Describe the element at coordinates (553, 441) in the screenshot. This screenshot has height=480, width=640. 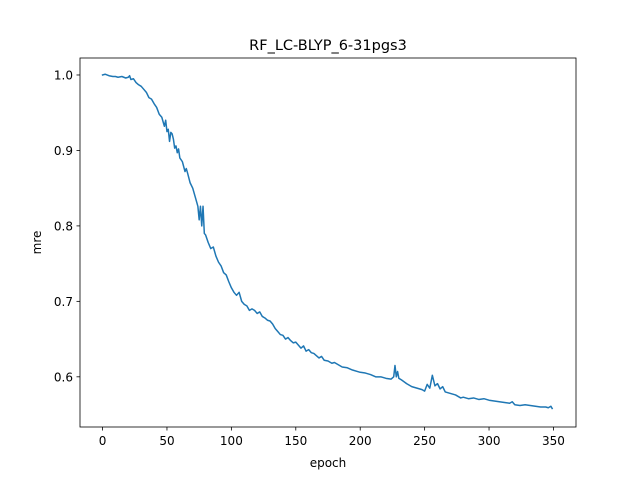
I see `x-tick-label: 350` at that location.